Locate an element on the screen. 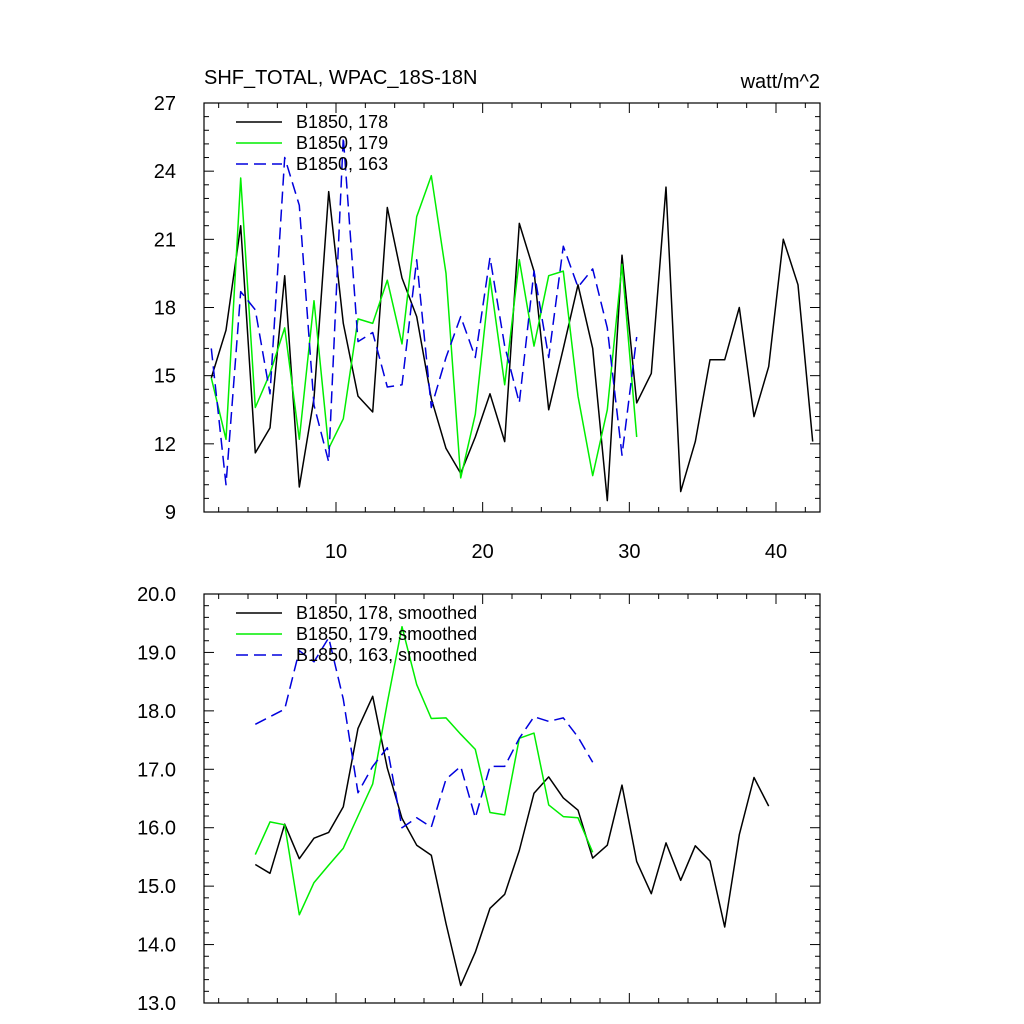 This screenshot has width=1024, height=1024. legend-label: B1850, 178 is located at coordinates (342, 122).